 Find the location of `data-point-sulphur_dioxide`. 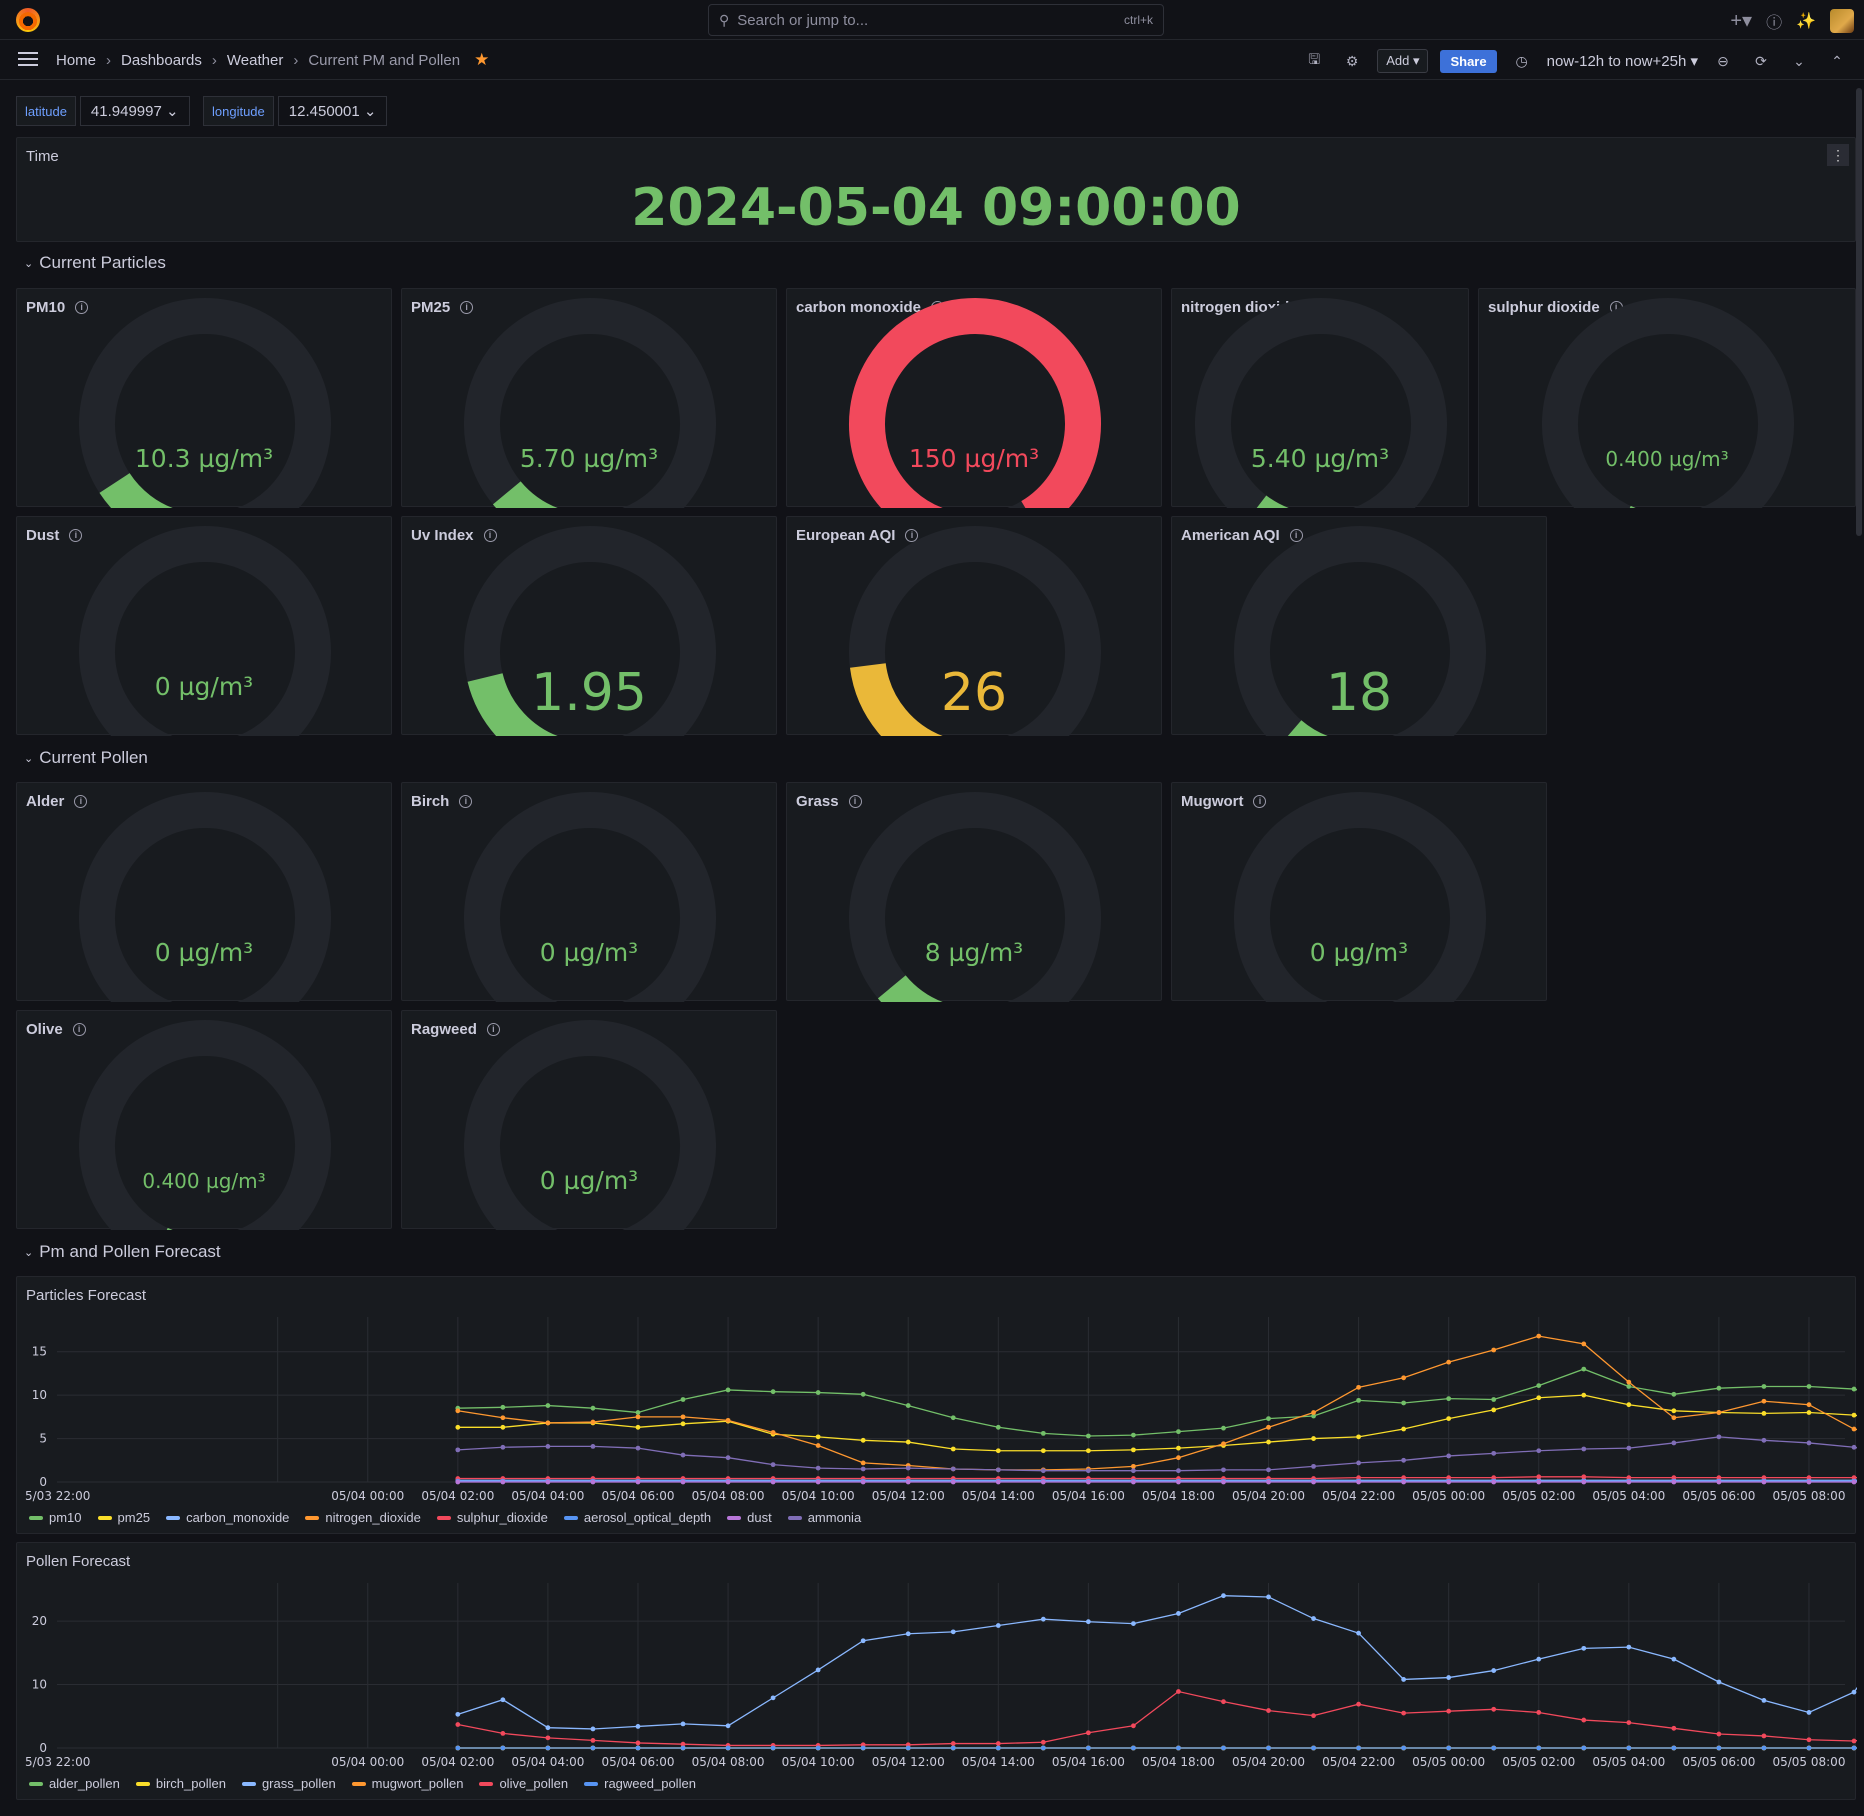

data-point-sulphur_dioxide is located at coordinates (1449, 1478).